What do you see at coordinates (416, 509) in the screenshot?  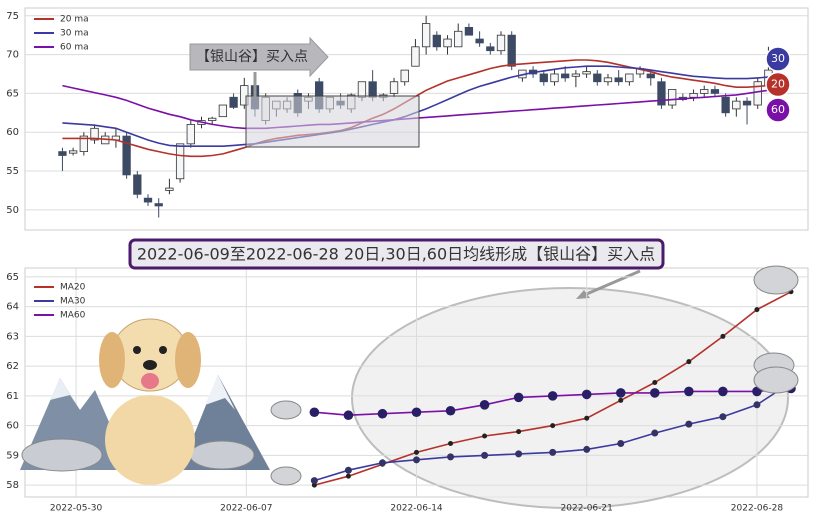 I see `x-tick-label: 2022-06-14` at bounding box center [416, 509].